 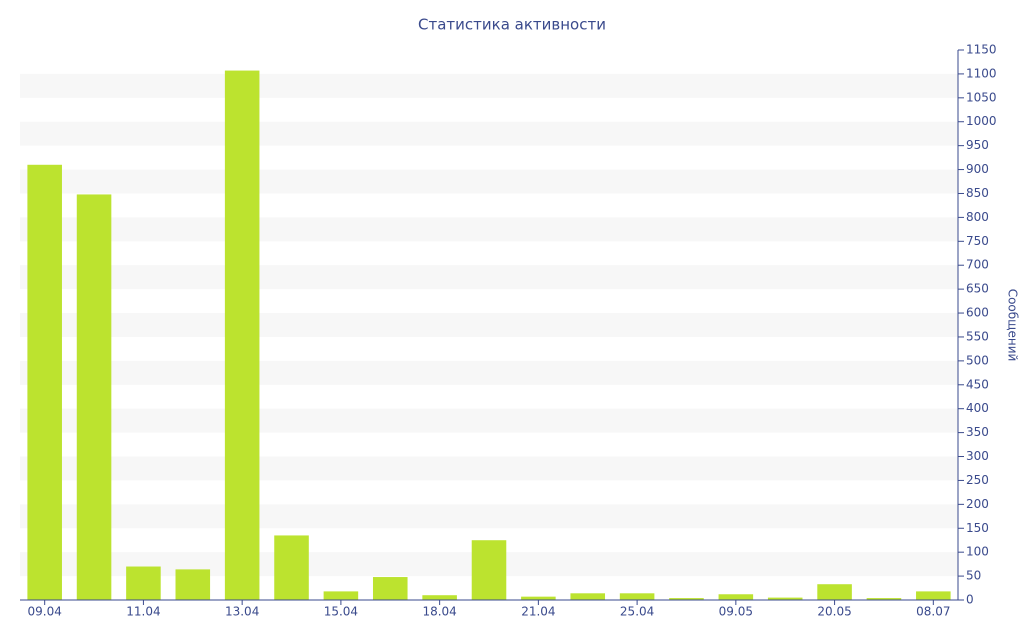 What do you see at coordinates (977, 528) in the screenshot?
I see `y-tick-label: 150` at bounding box center [977, 528].